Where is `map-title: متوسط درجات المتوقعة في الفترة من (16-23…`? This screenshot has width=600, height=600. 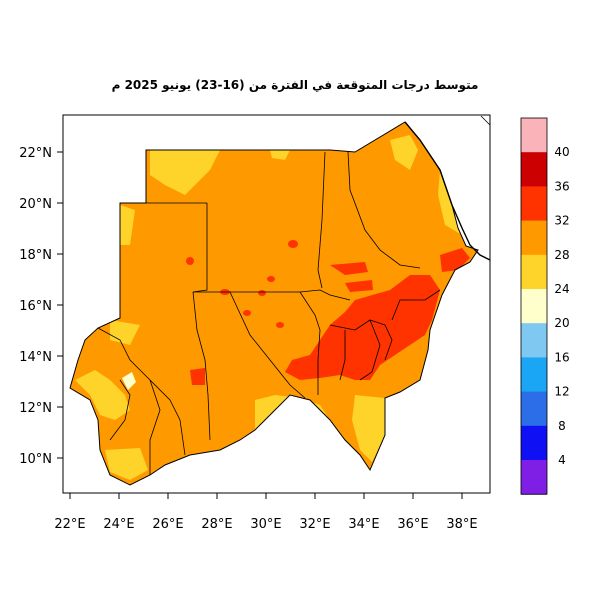
map-title: متوسط درجات المتوقعة في الفترة من (16-23… is located at coordinates (295, 85).